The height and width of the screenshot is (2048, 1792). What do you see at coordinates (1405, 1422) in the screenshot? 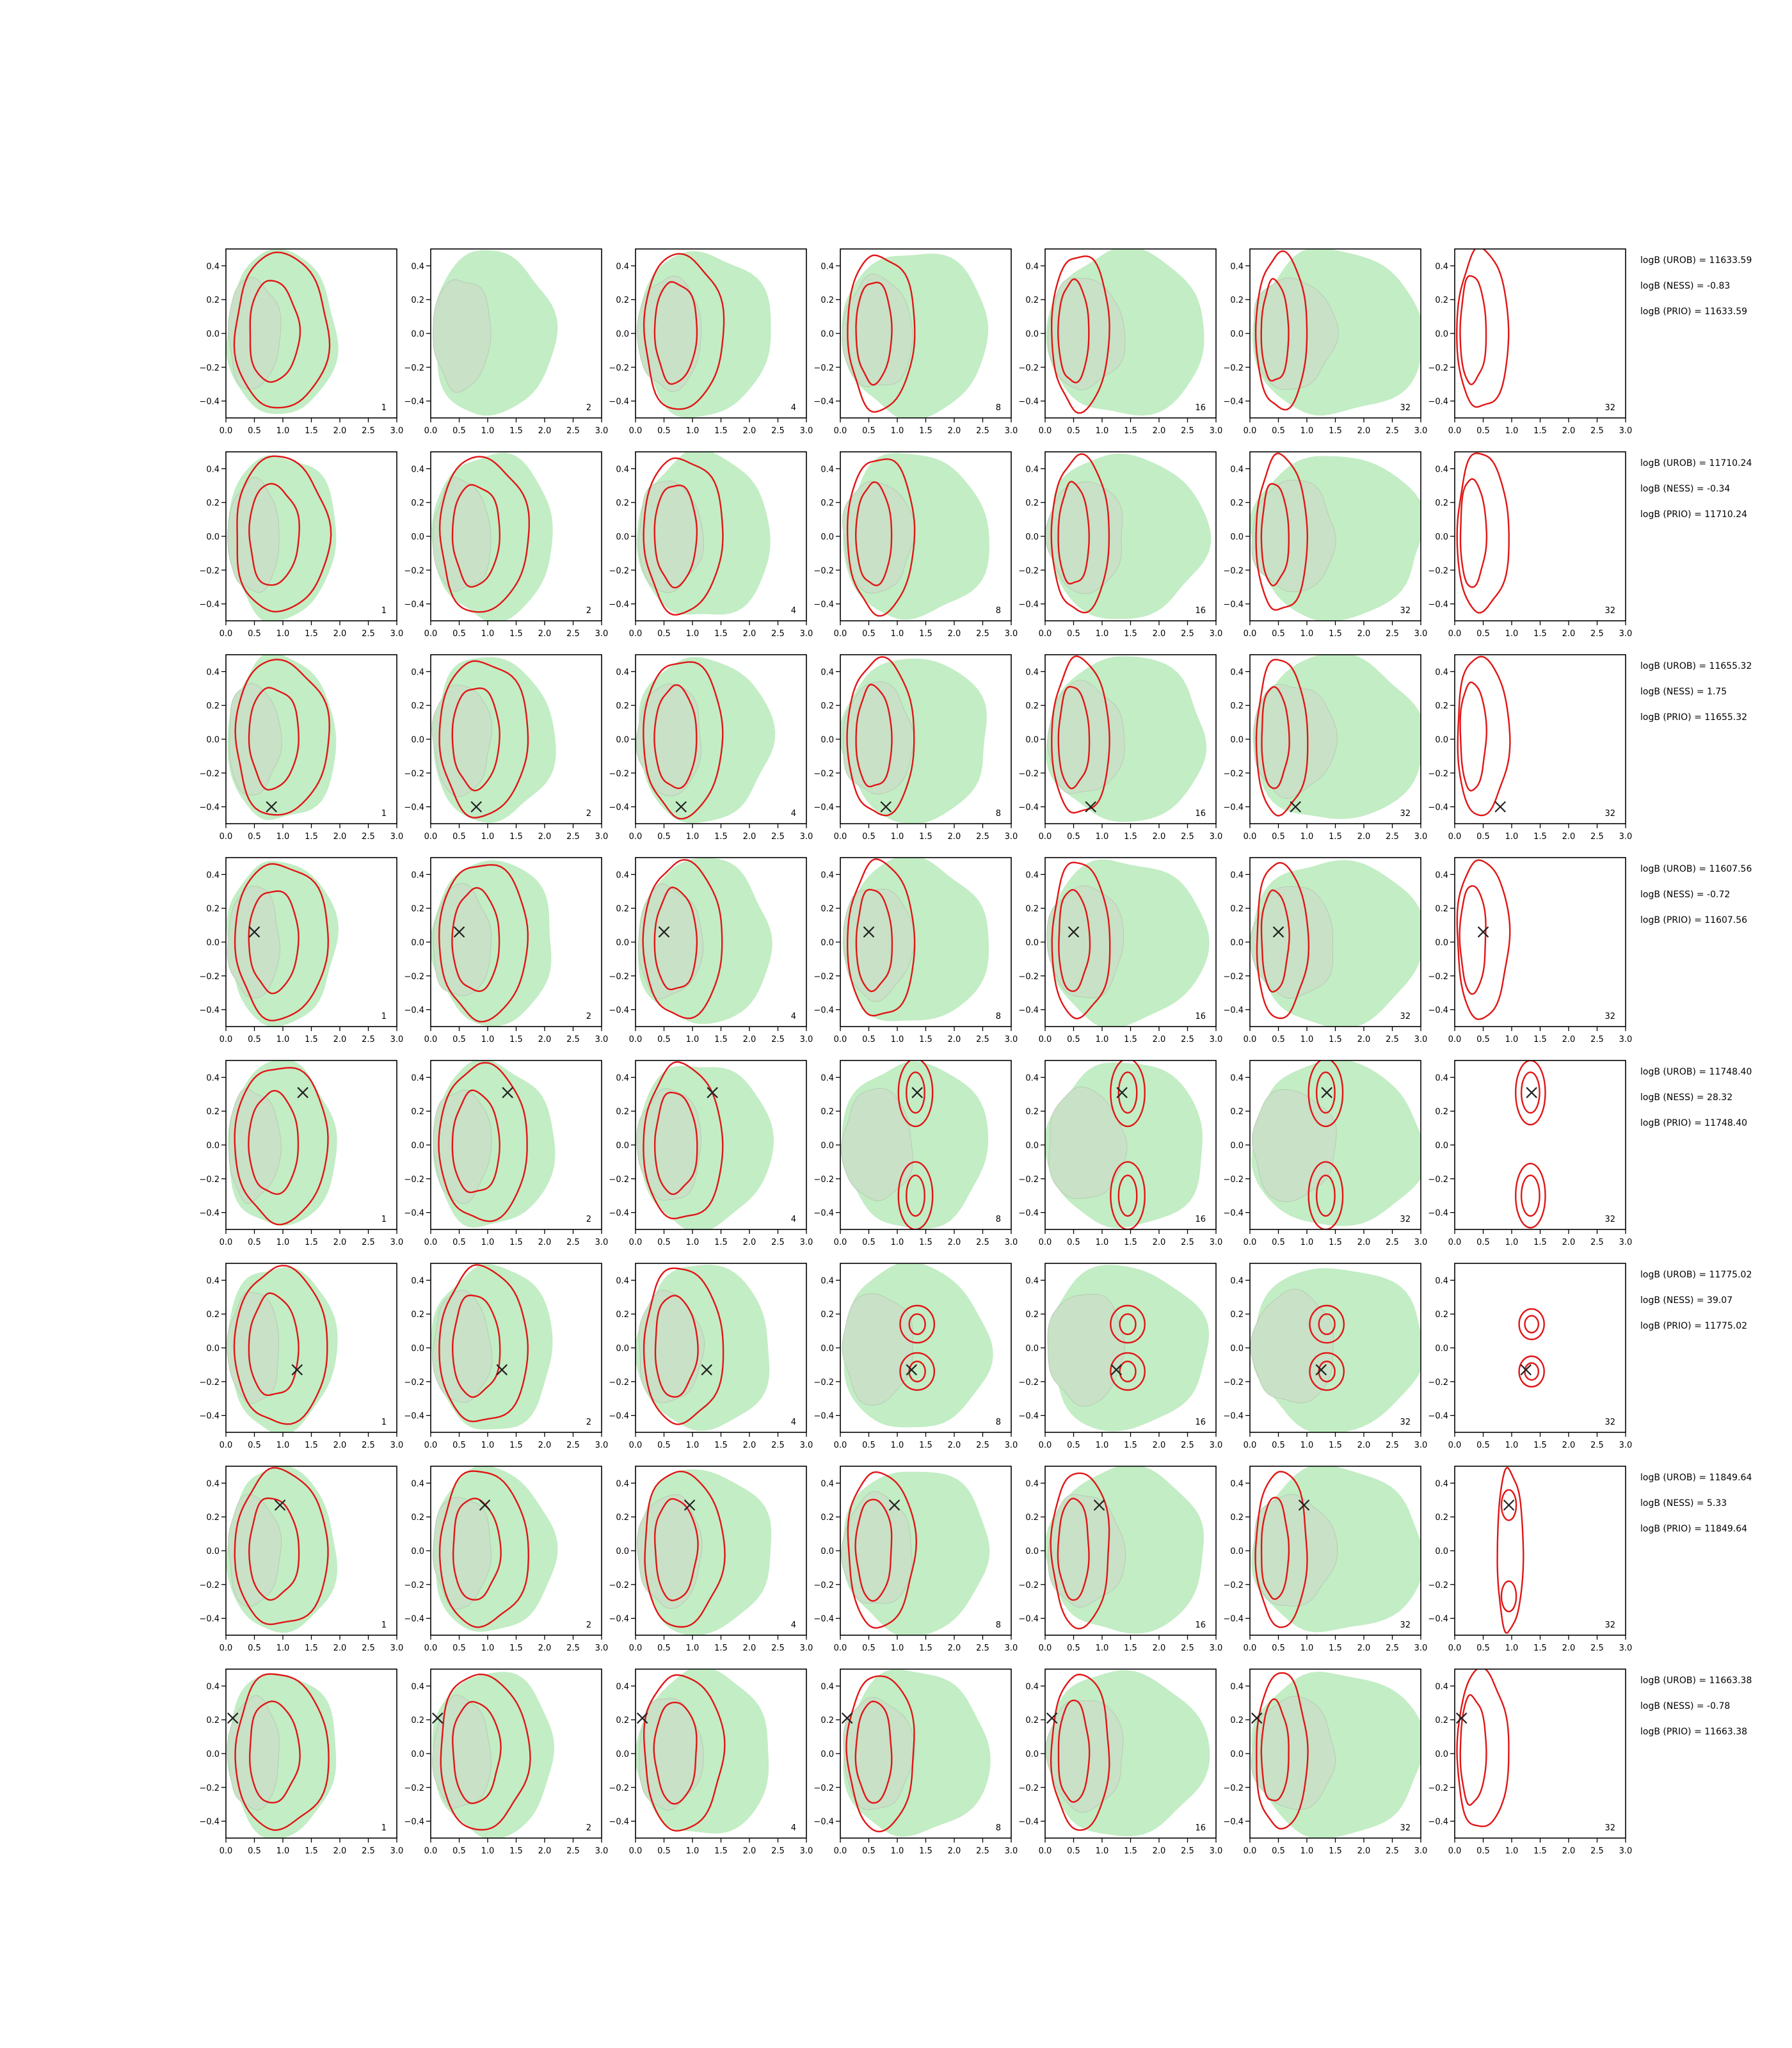
I see `panel-label: 32` at bounding box center [1405, 1422].